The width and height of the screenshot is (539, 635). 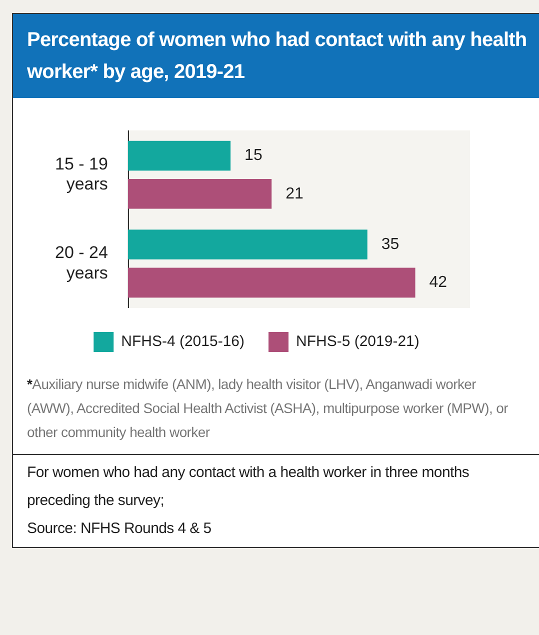 What do you see at coordinates (253, 155) in the screenshot?
I see `data-label: 15` at bounding box center [253, 155].